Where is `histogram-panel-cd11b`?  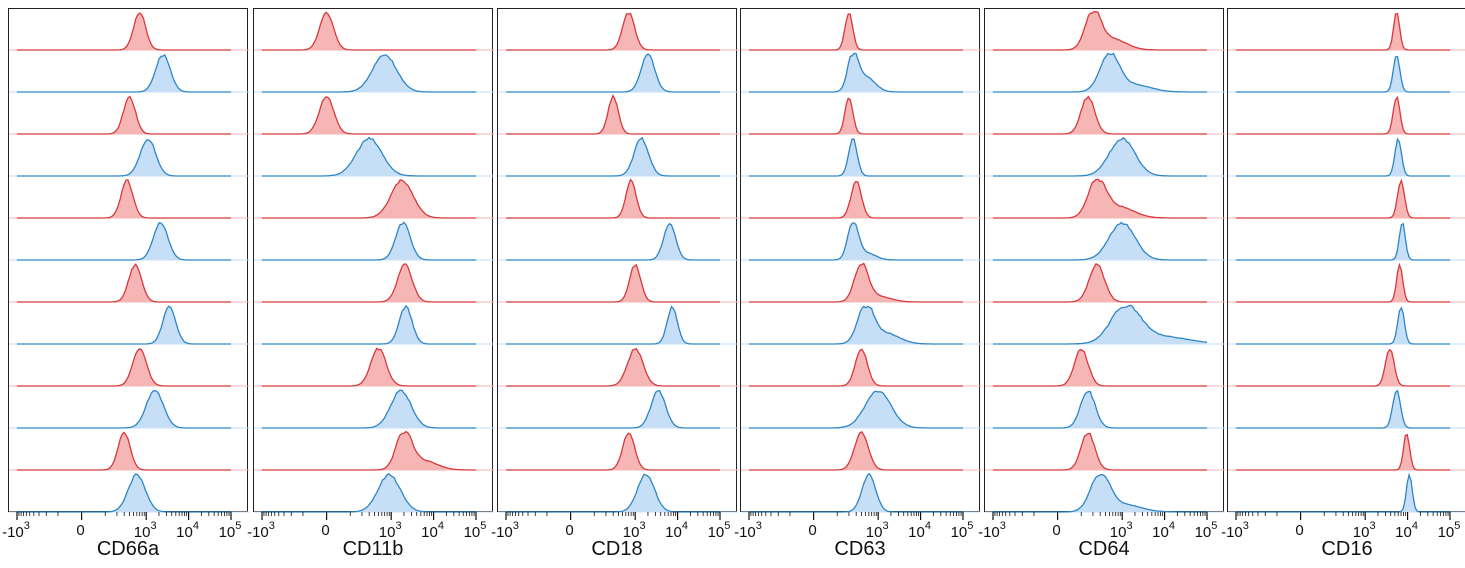
histogram-panel-cd11b is located at coordinates (373, 264).